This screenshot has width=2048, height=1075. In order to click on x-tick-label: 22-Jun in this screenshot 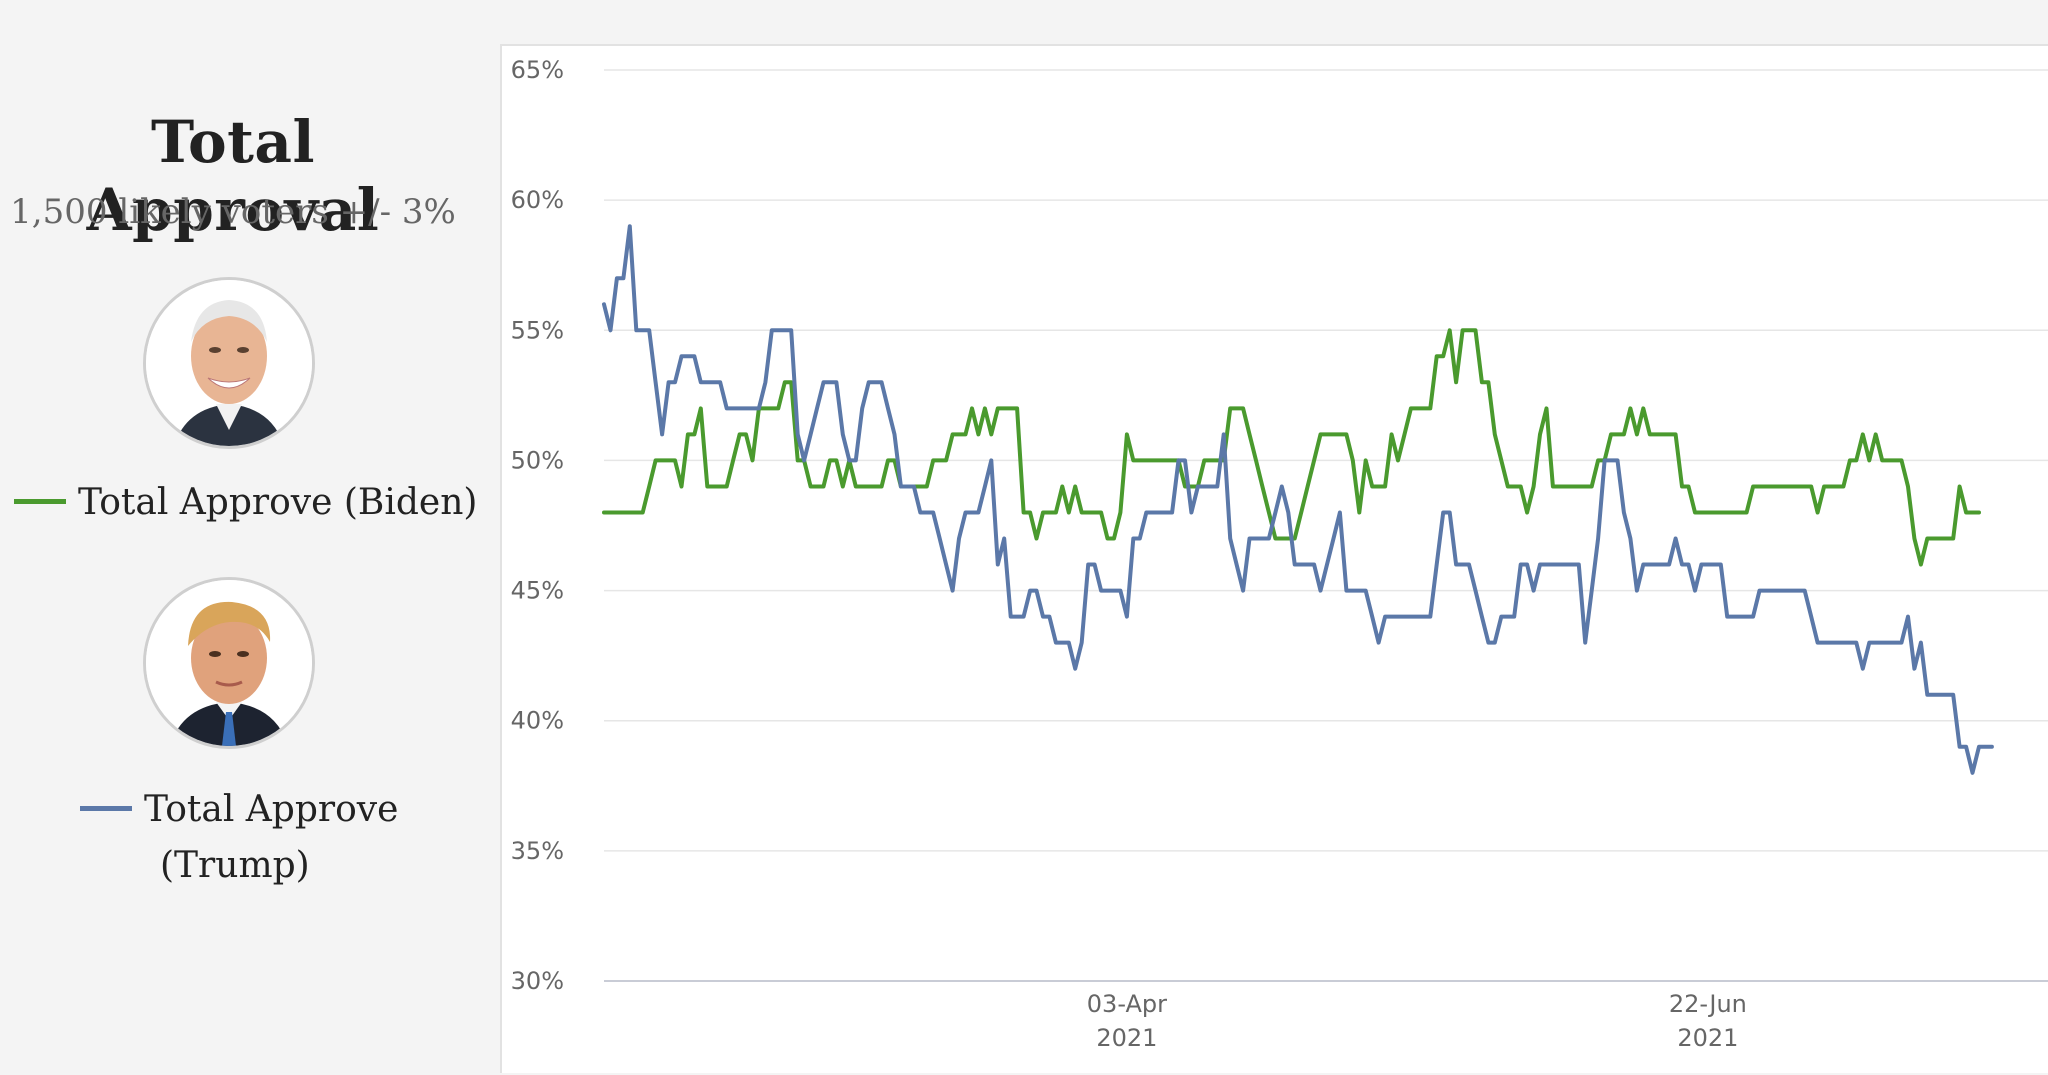, I will do `click(1708, 1004)`.